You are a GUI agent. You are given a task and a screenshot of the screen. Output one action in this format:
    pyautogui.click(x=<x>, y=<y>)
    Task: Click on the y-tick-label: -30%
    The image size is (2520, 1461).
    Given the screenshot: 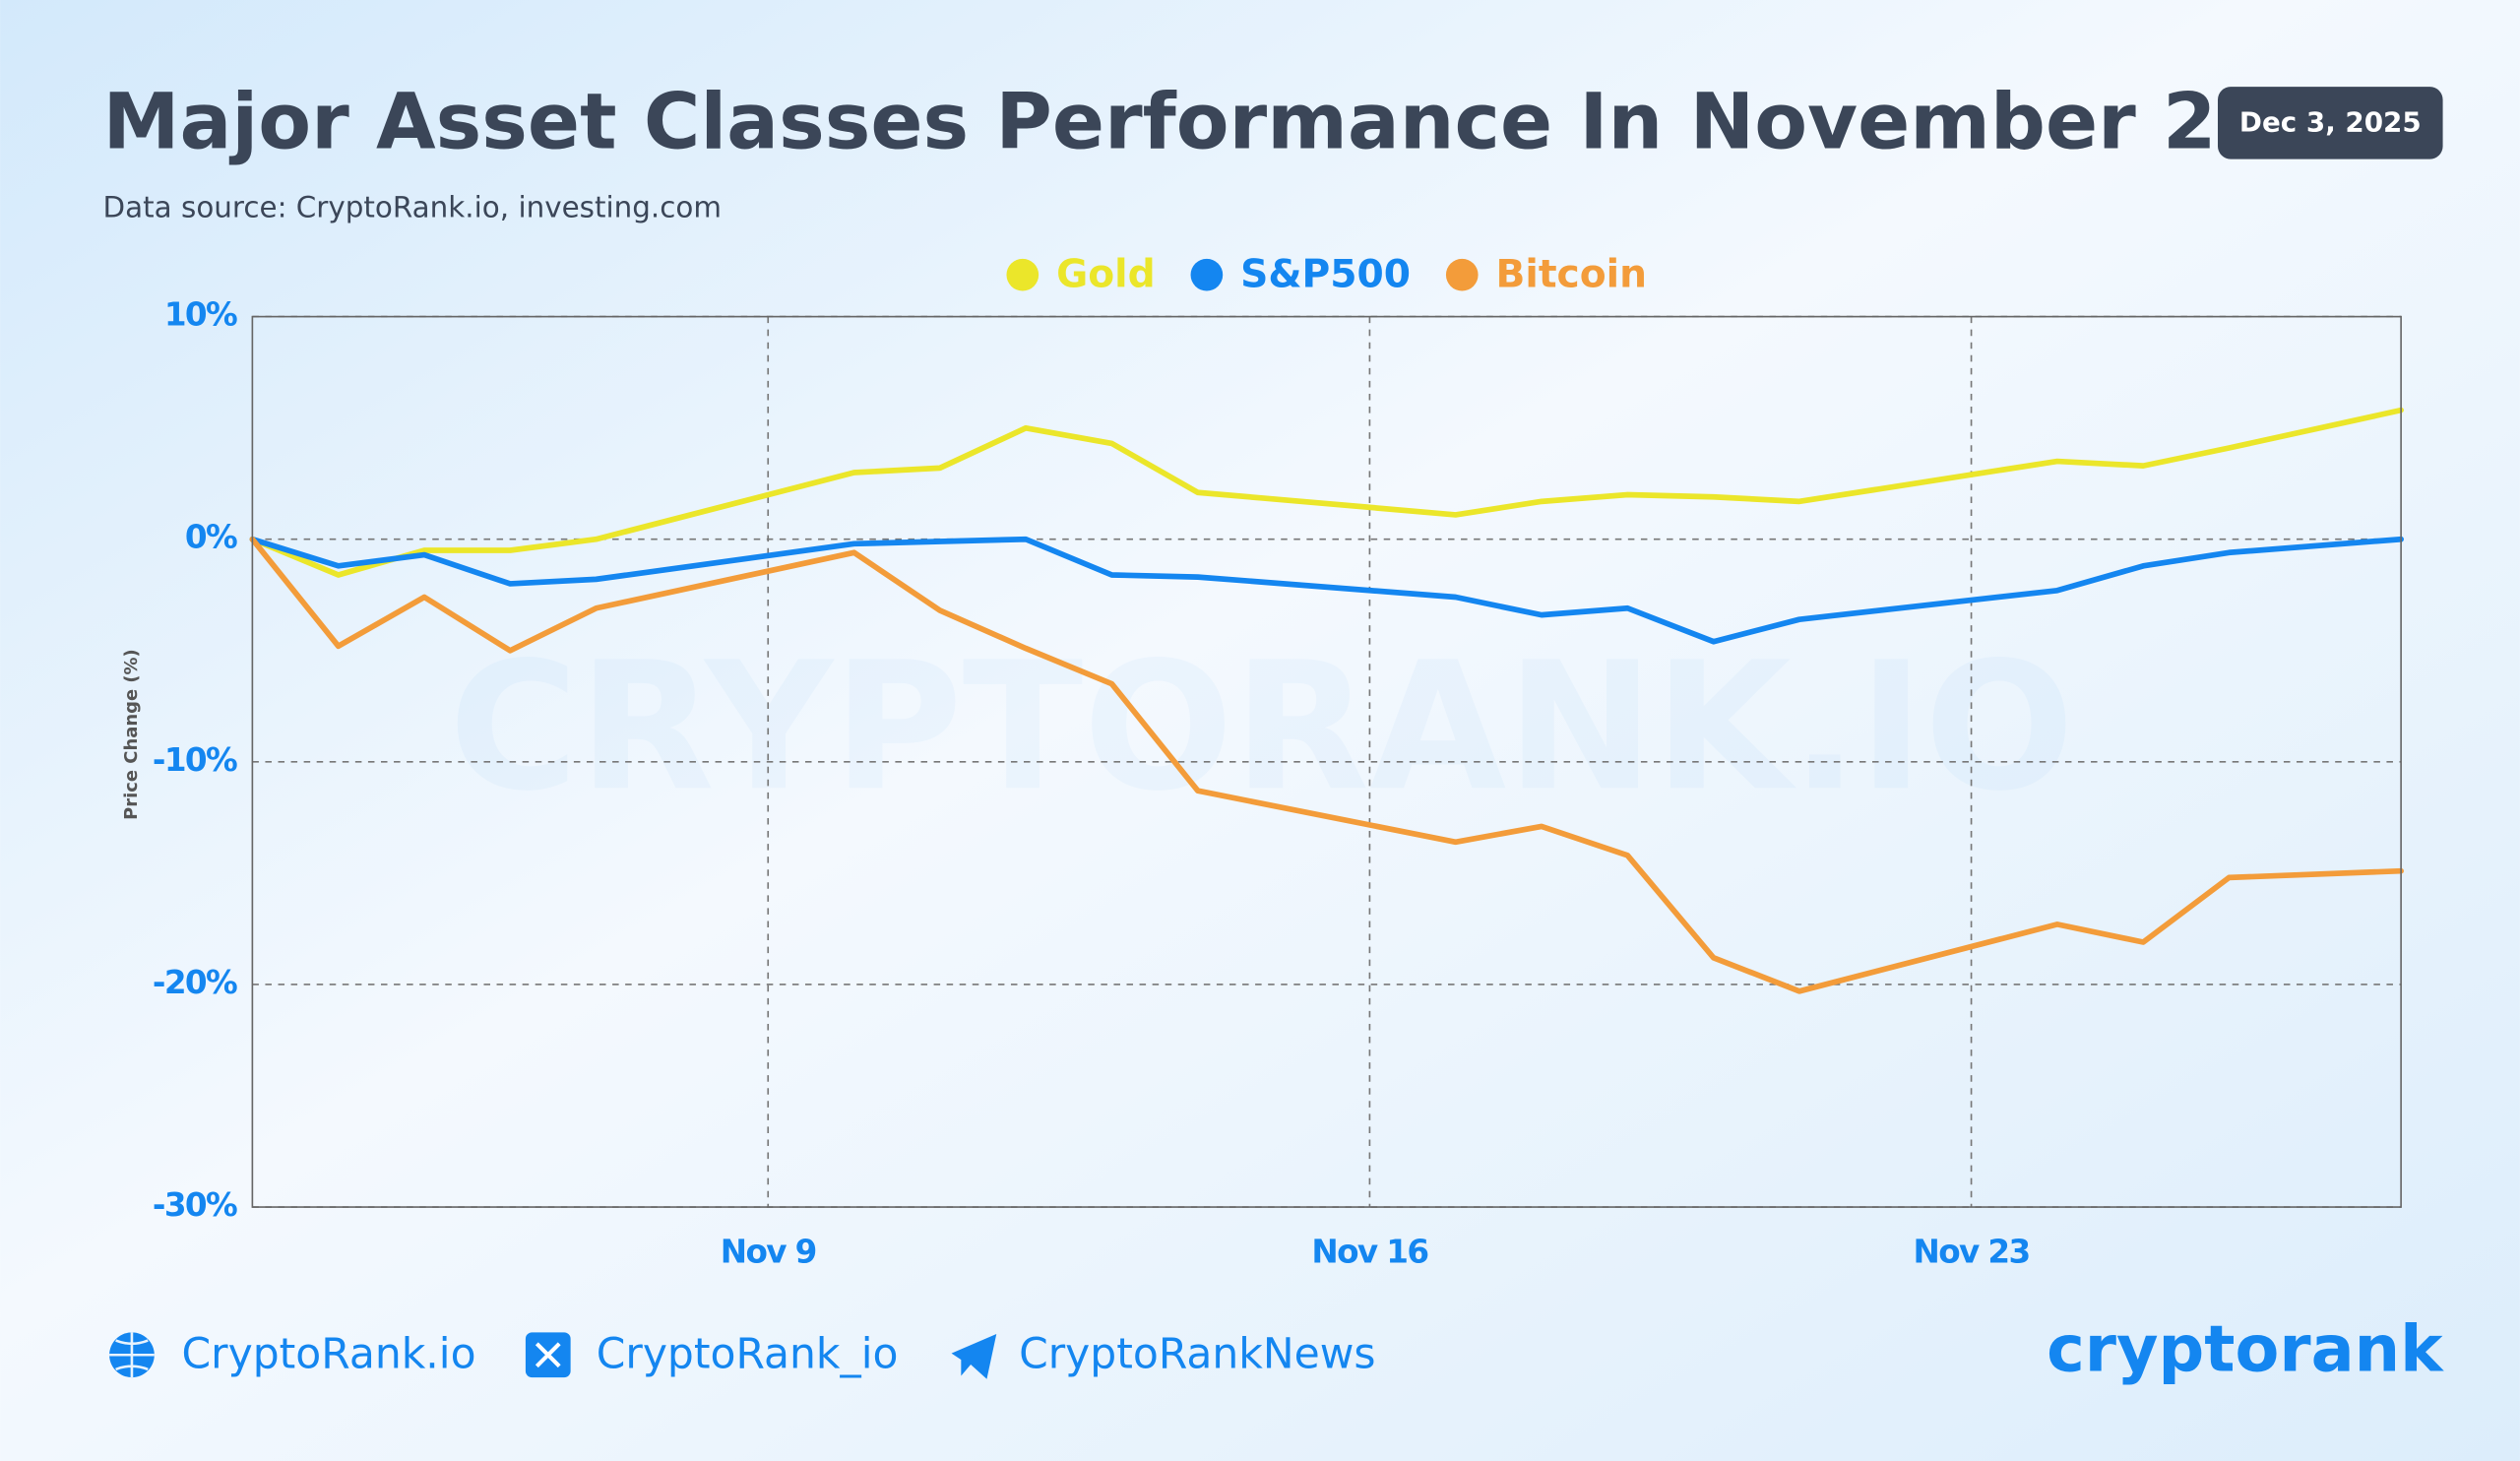 What is the action you would take?
    pyautogui.click(x=195, y=1205)
    